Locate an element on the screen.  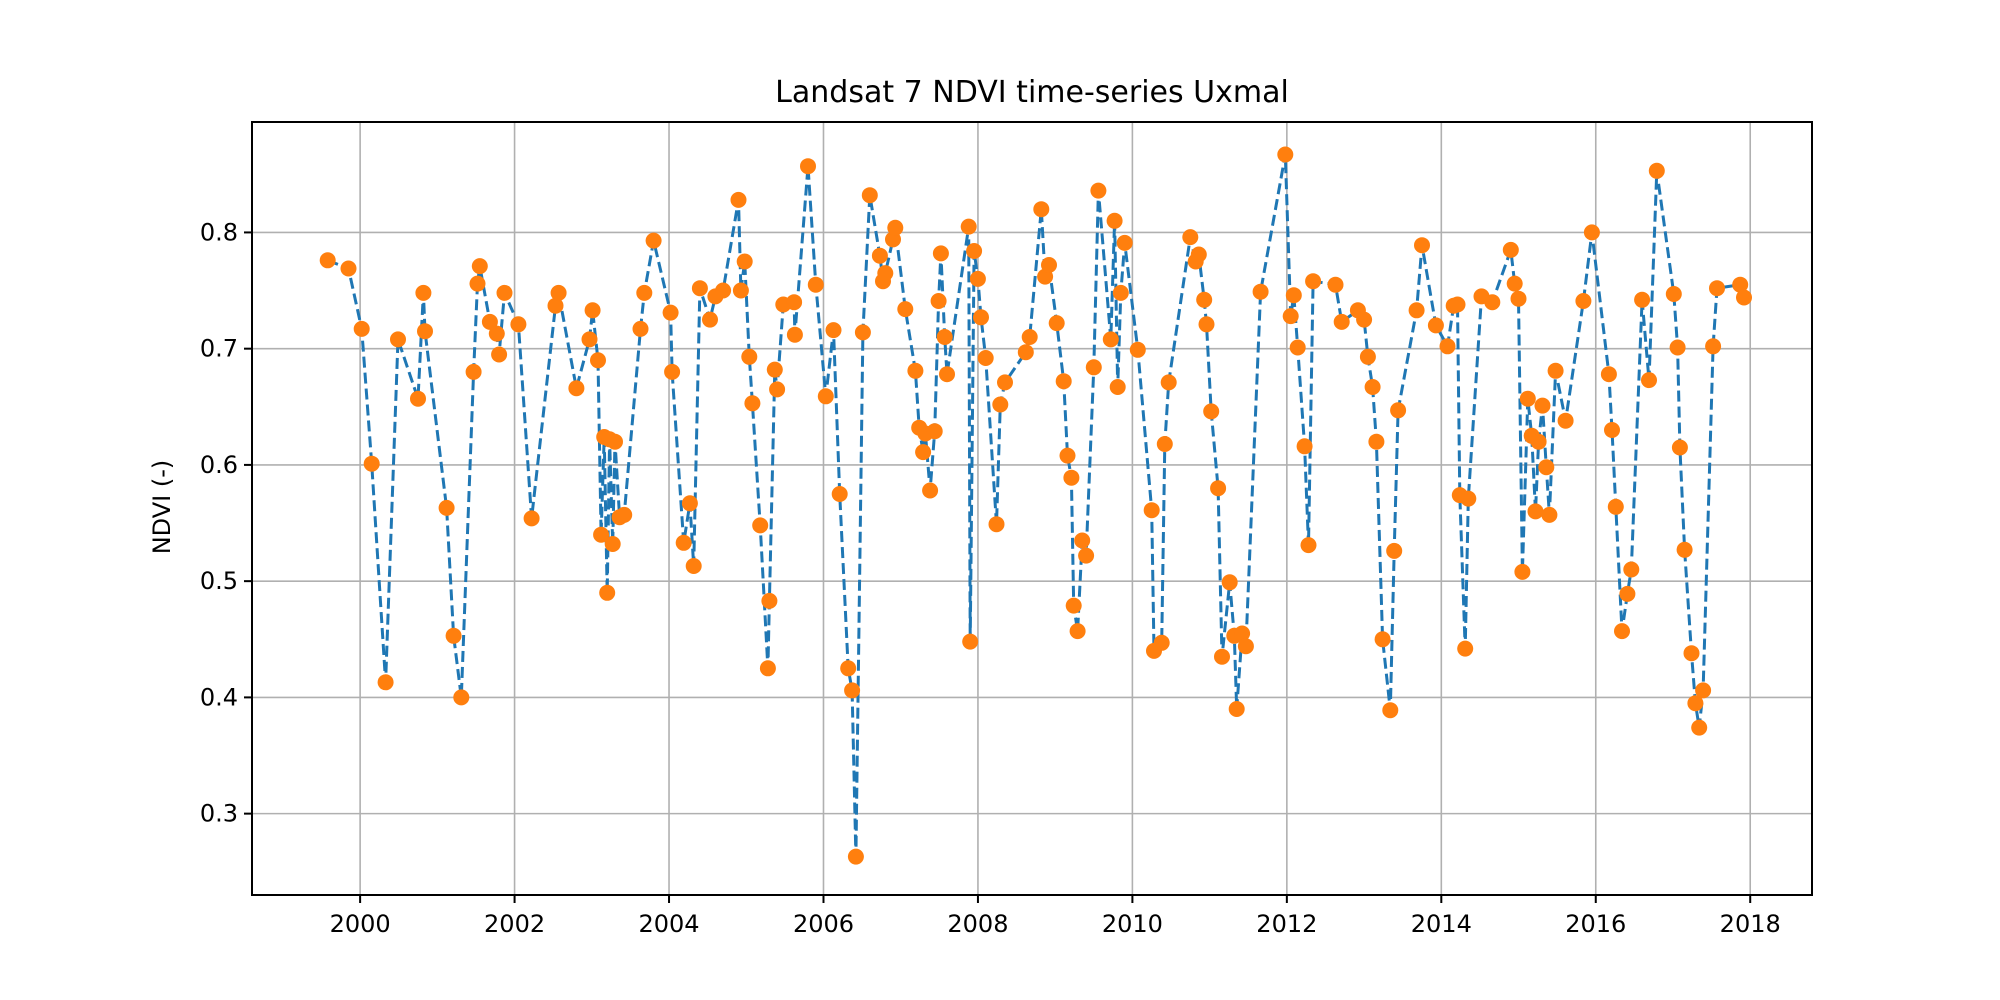
x-tick-label: 2008 is located at coordinates (977, 924).